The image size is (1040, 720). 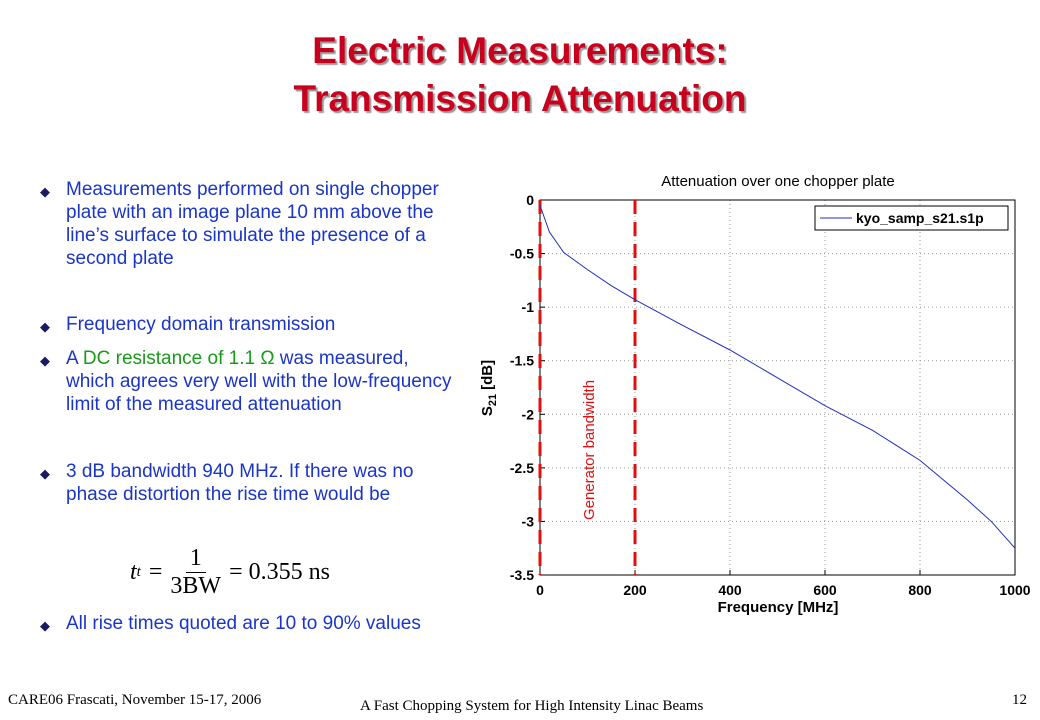 I want to click on y-label-symbol: S, so click(x=487, y=411).